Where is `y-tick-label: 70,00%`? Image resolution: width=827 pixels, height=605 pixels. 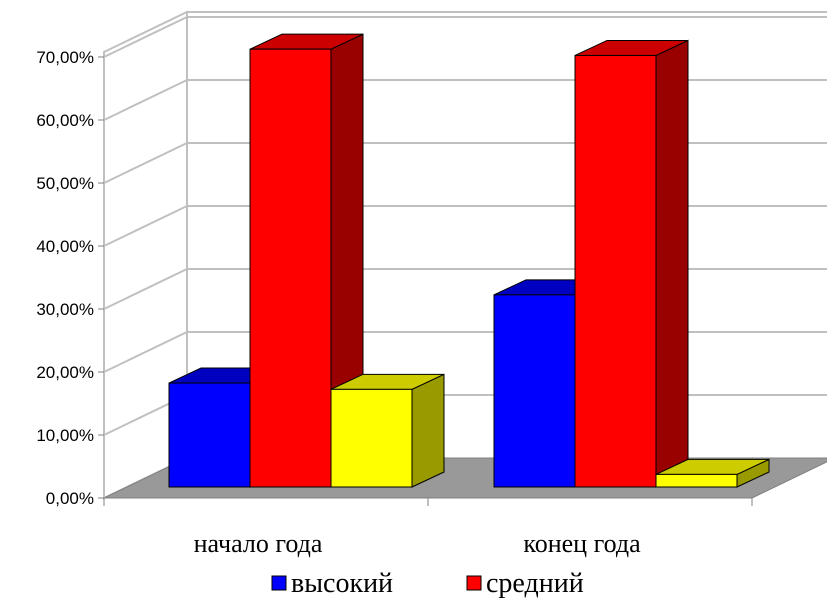
y-tick-label: 70,00% is located at coordinates (65, 57).